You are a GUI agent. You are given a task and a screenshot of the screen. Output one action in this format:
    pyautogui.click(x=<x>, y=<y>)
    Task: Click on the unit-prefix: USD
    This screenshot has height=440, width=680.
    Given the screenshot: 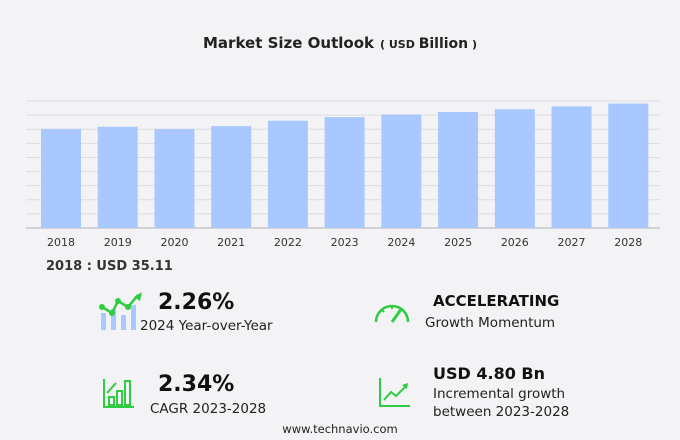 What is the action you would take?
    pyautogui.click(x=401, y=44)
    